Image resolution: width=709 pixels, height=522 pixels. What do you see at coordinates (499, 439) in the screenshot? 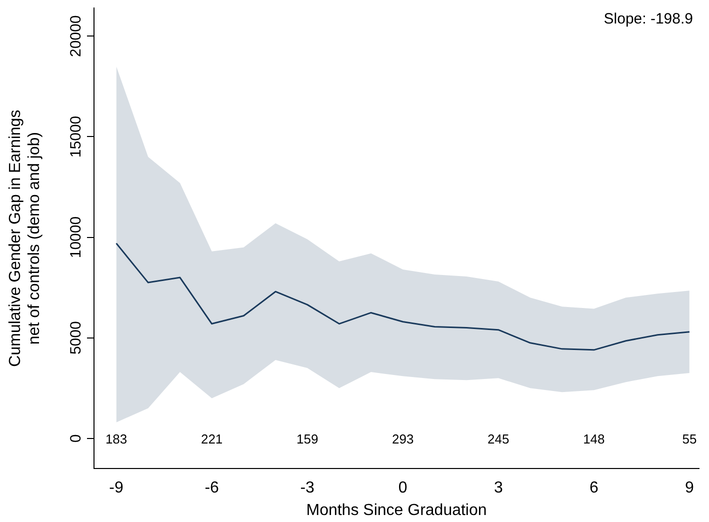
I see `annotation: 245` at bounding box center [499, 439].